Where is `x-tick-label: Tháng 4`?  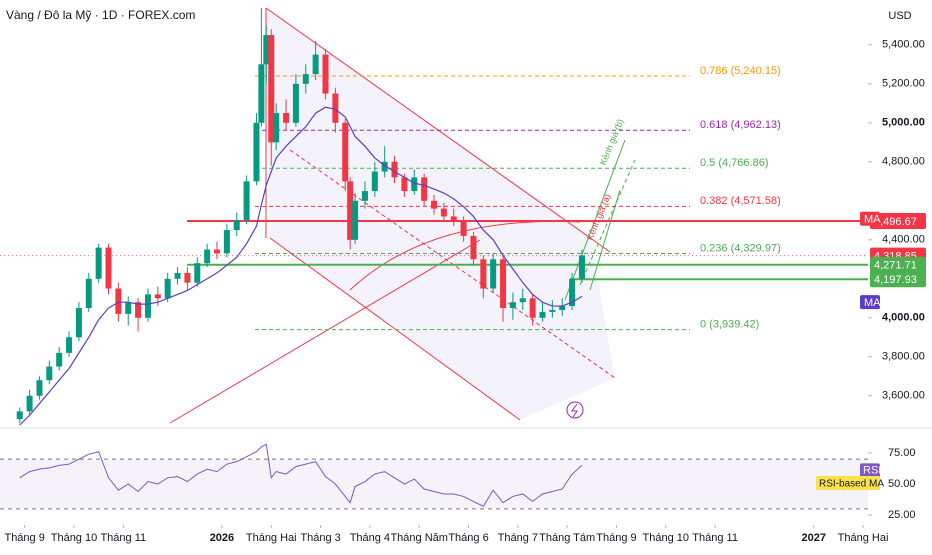
x-tick-label: Tháng 4 is located at coordinates (370, 538).